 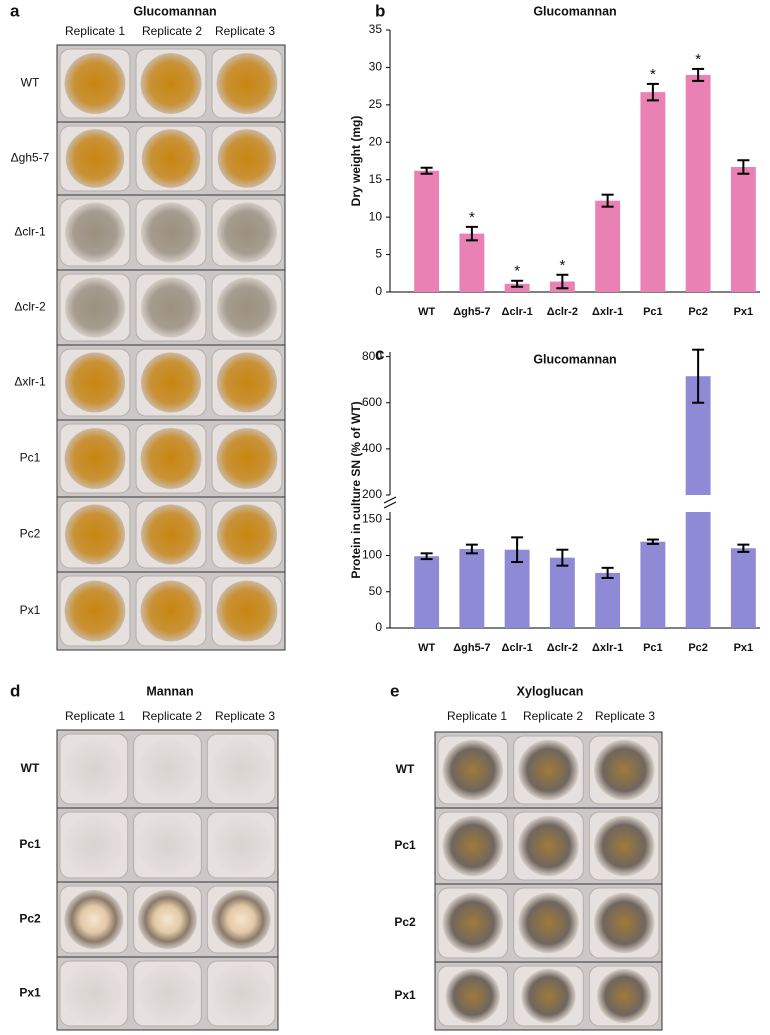 I want to click on panel-letter: e, so click(x=394, y=690).